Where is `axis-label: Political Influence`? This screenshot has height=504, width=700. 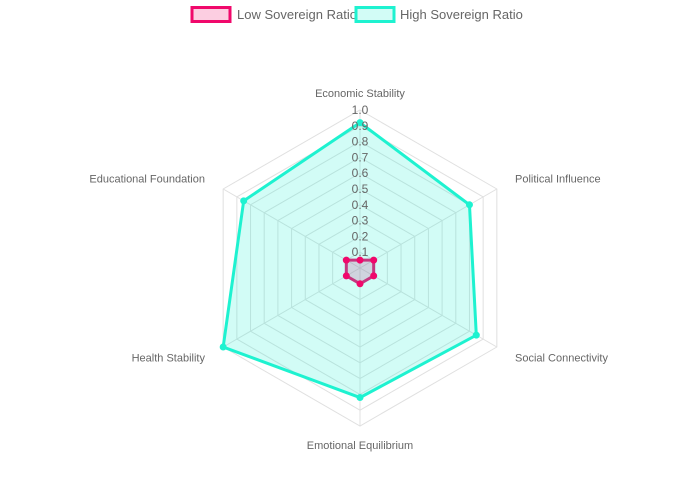
axis-label: Political Influence is located at coordinates (558, 180).